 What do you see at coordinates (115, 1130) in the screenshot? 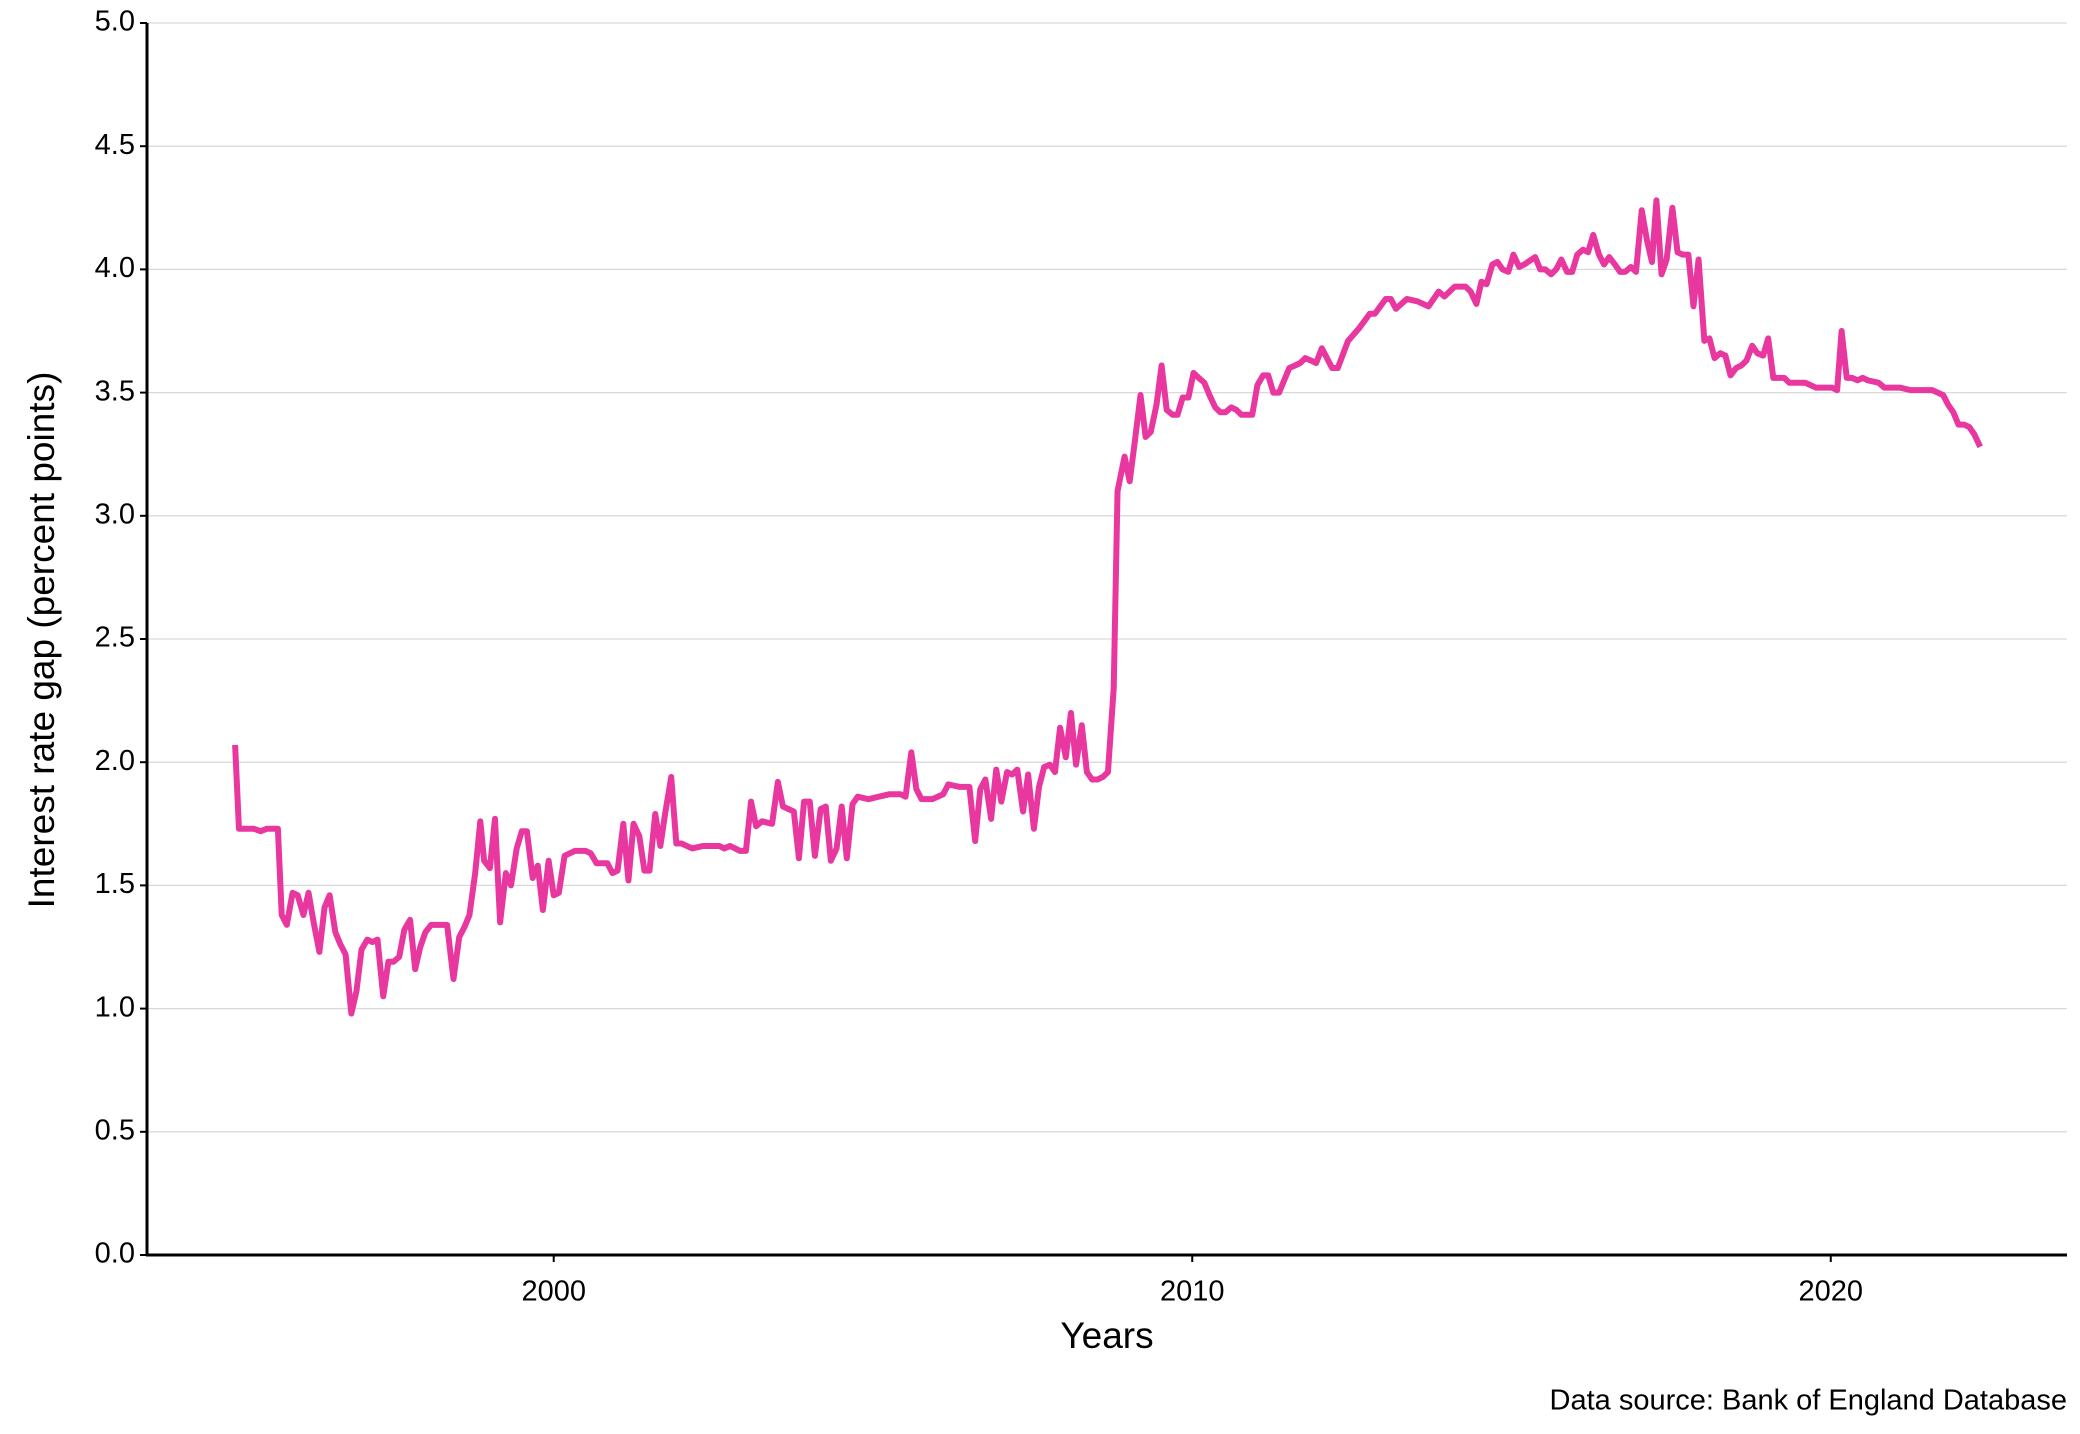
I see `y-tick-label: 0.5` at bounding box center [115, 1130].